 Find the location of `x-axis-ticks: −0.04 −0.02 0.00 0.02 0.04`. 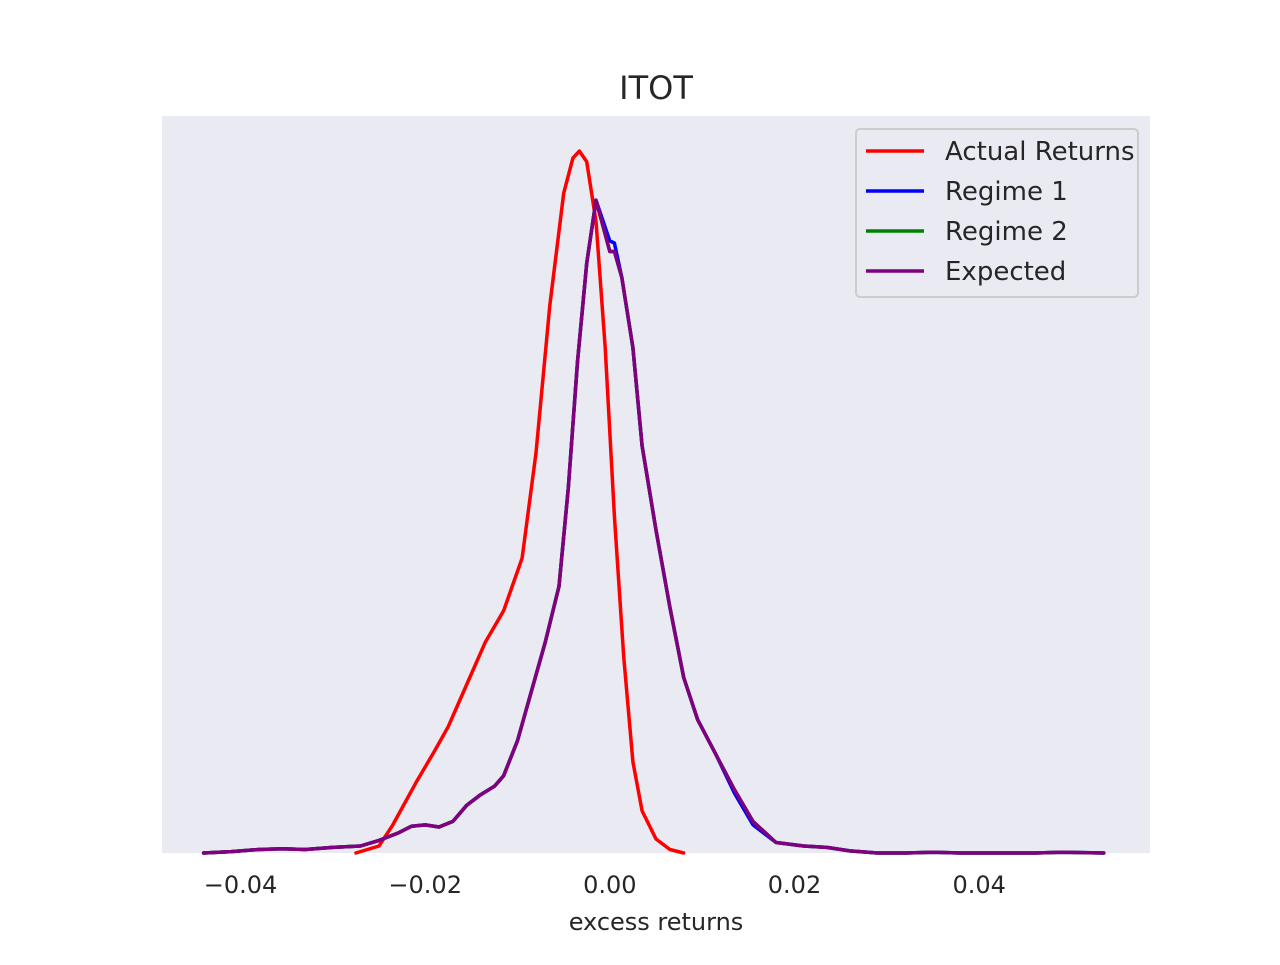

x-axis-ticks: −0.04 −0.02 0.00 0.02 0.04 is located at coordinates (605, 885).